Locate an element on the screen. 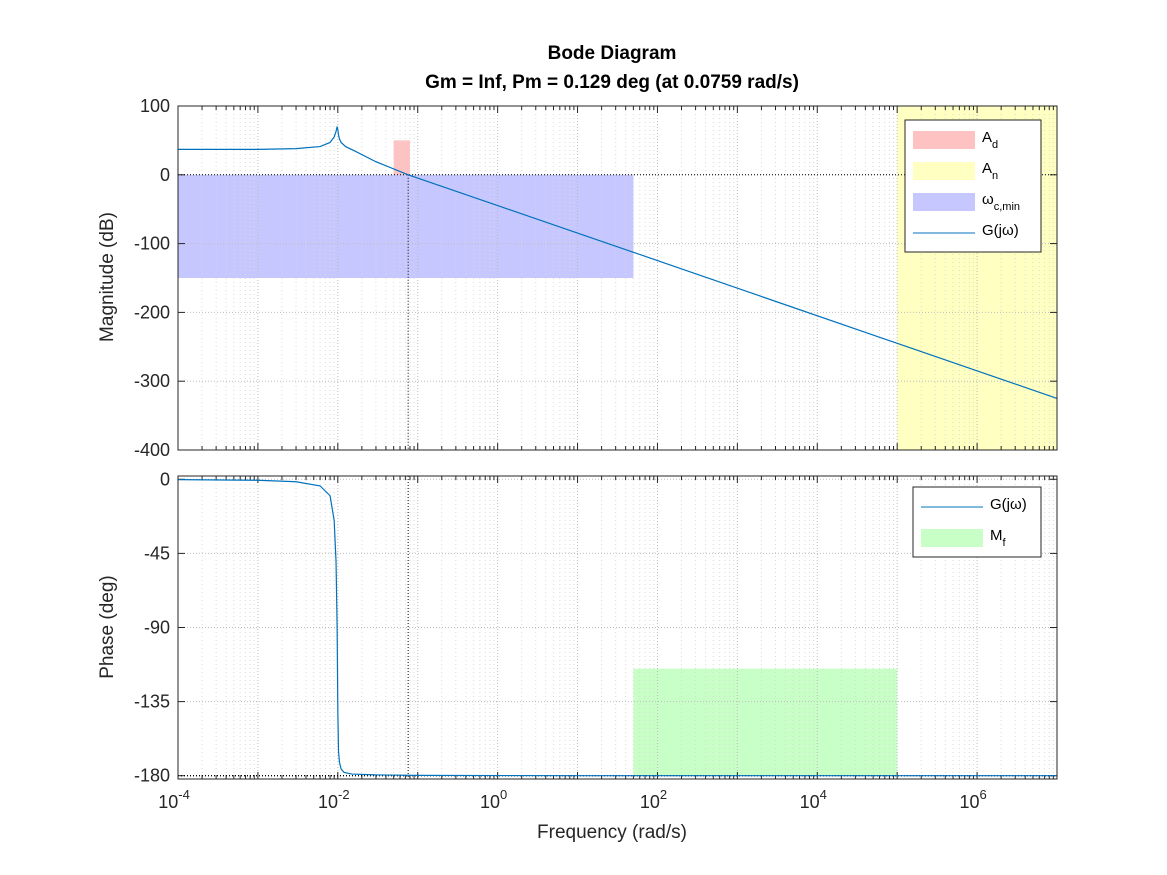 The width and height of the screenshot is (1167, 875). x-tick-label: 10⁶ is located at coordinates (972, 799).